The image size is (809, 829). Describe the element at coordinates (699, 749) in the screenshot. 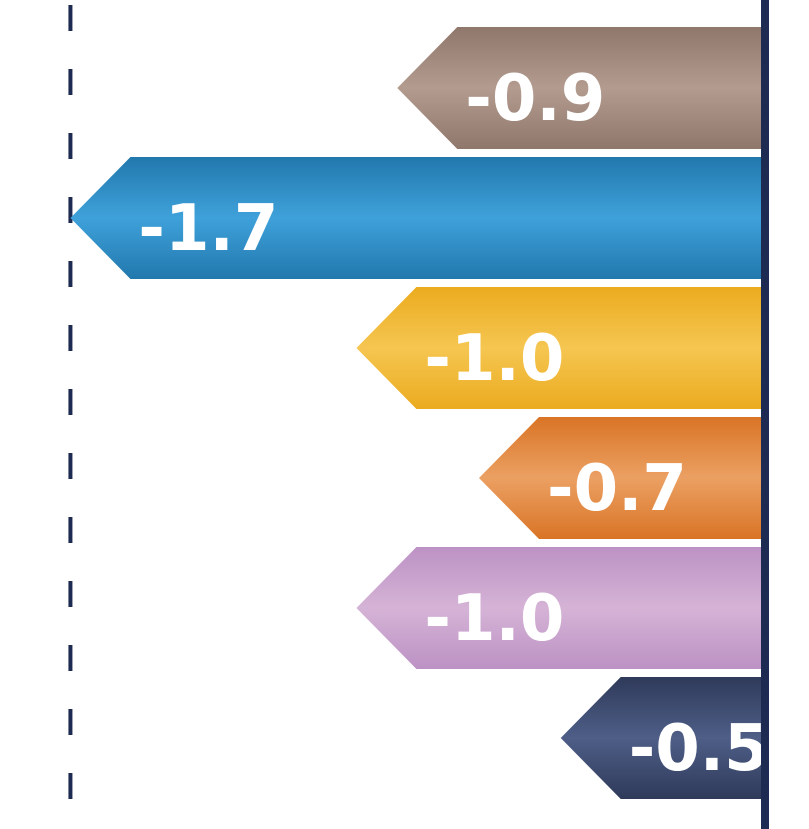

I see `bar-value-label: -0.5` at that location.